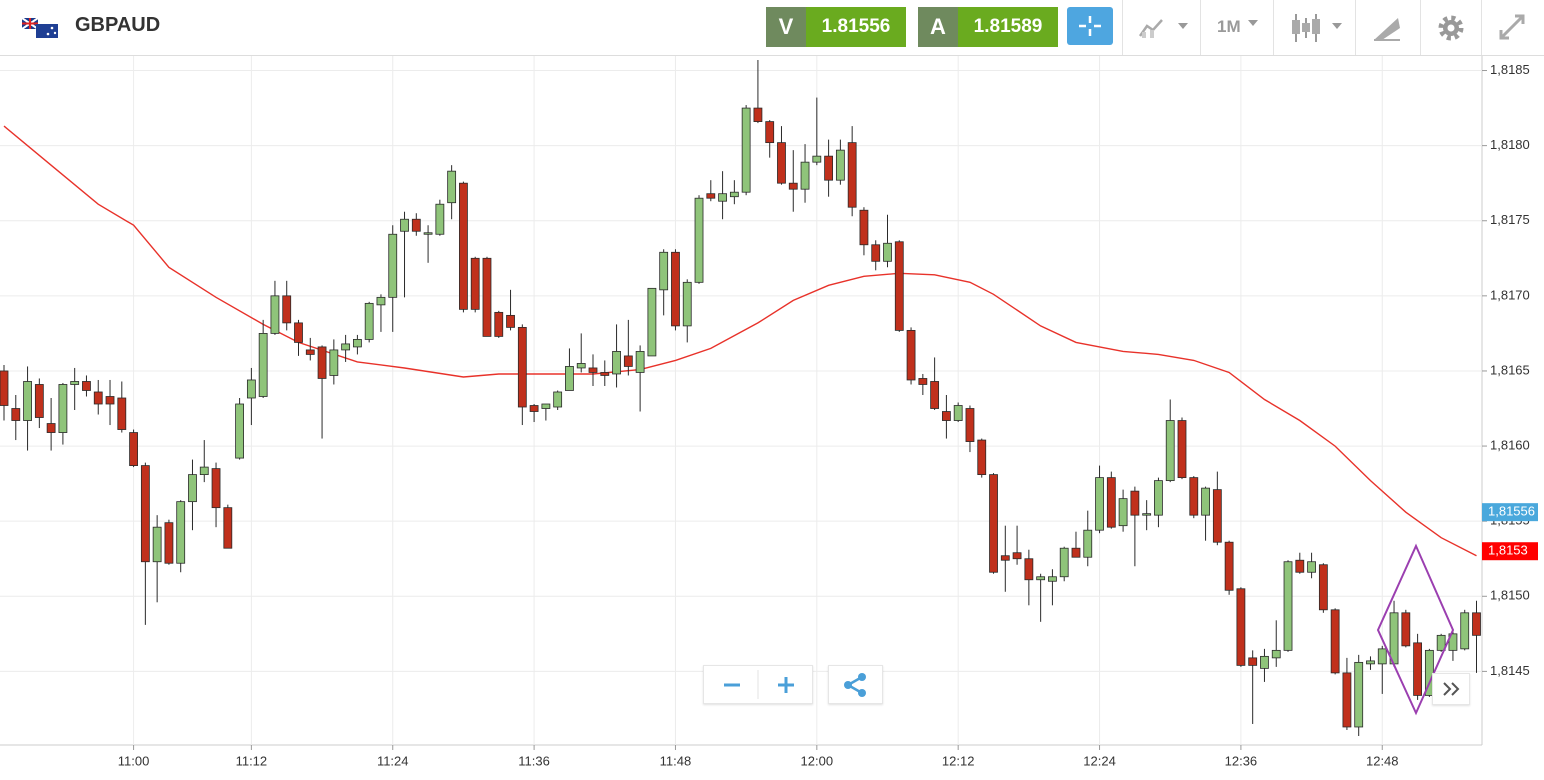 This screenshot has height=780, width=1544. What do you see at coordinates (786, 27) in the screenshot?
I see `bid-label: V` at bounding box center [786, 27].